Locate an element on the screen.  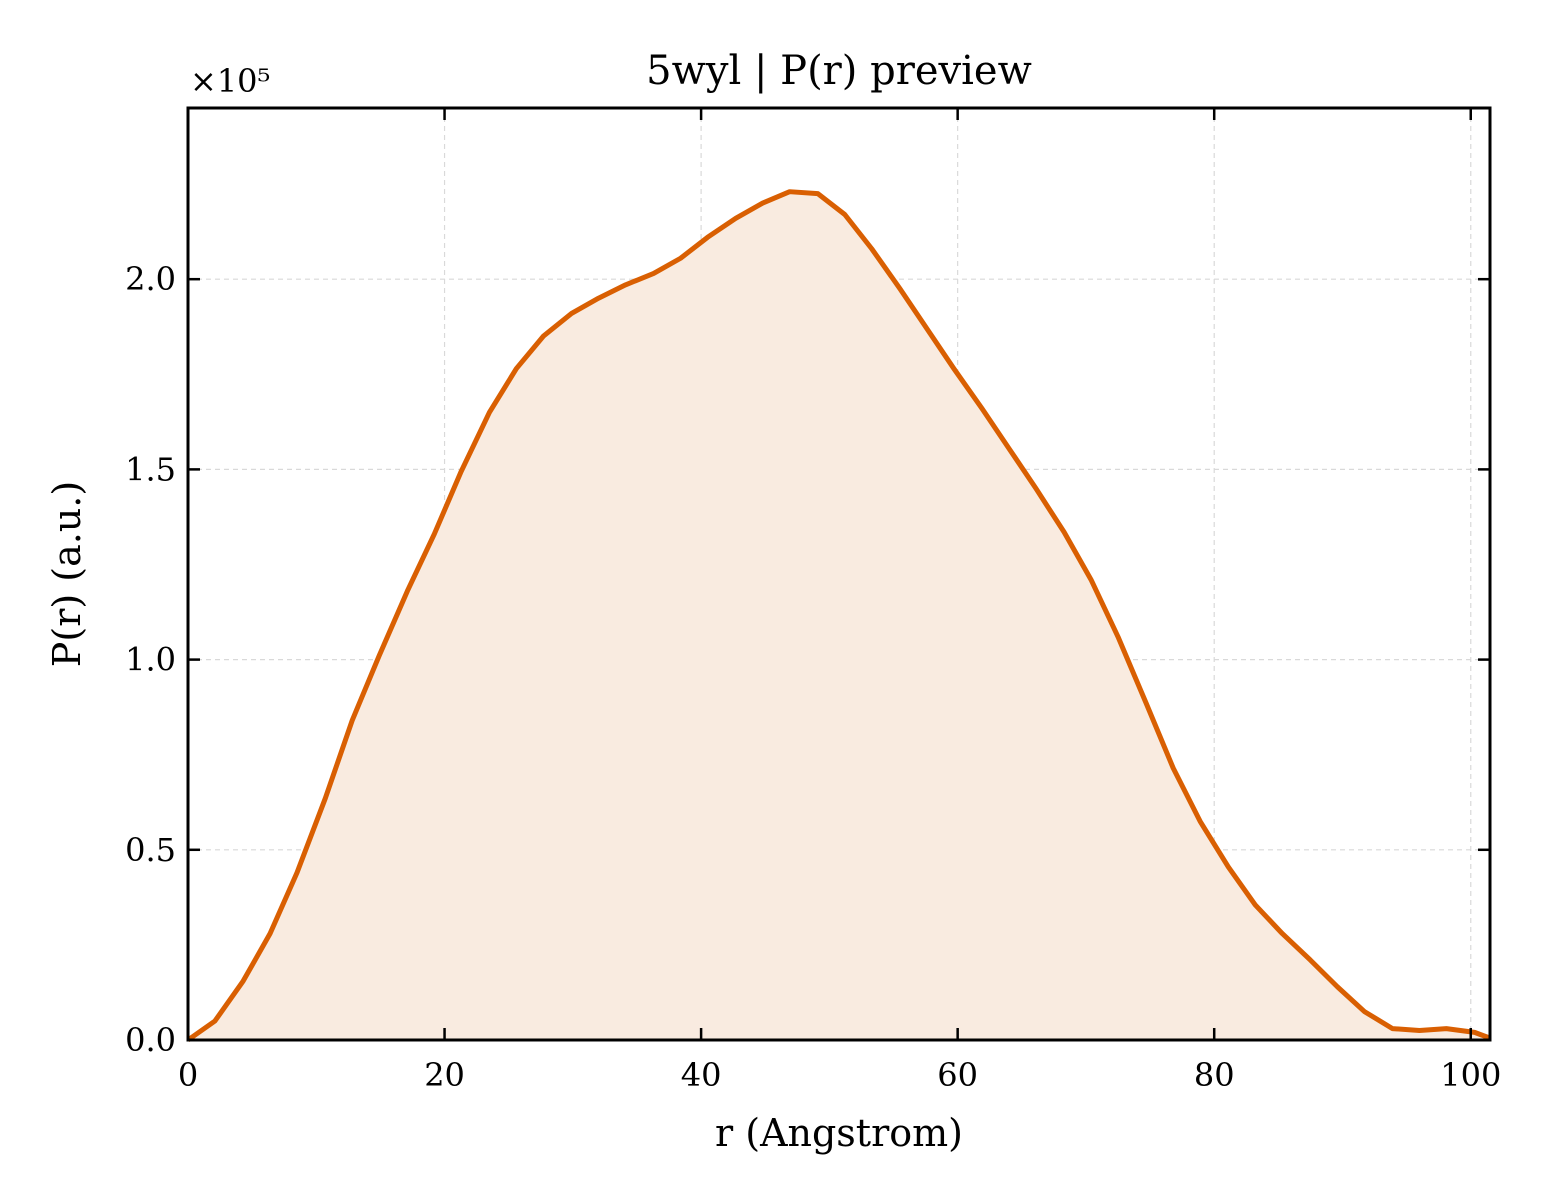
y-axis-label: P(r) (a.u.) is located at coordinates (67, 574).